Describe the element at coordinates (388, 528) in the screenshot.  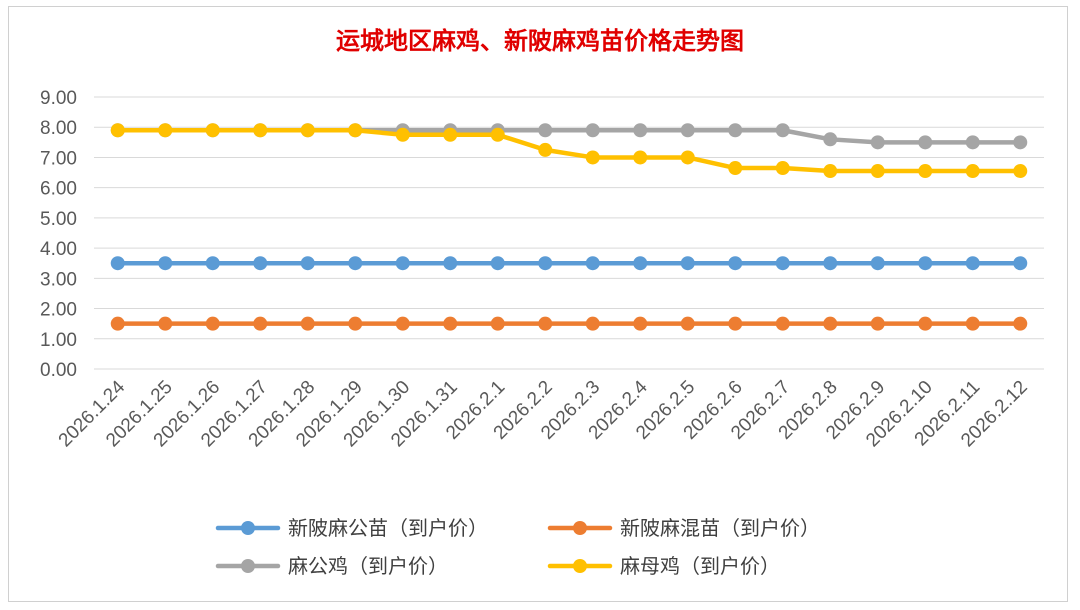
I see `legend-label: 新陂麻公苗（到户价）` at that location.